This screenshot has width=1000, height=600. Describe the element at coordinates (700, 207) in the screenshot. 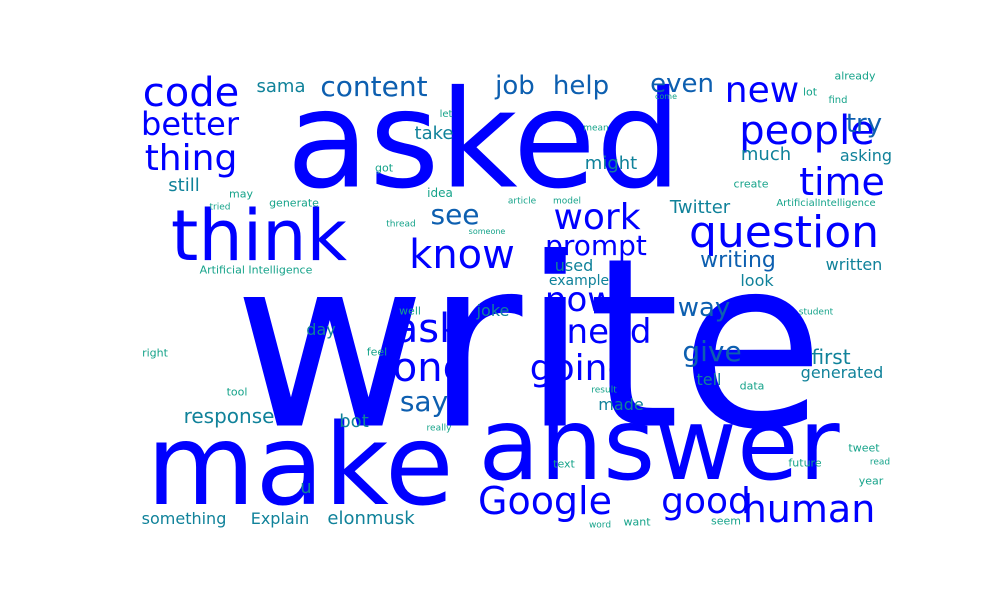

I see `word-Twitter: Twitter` at that location.